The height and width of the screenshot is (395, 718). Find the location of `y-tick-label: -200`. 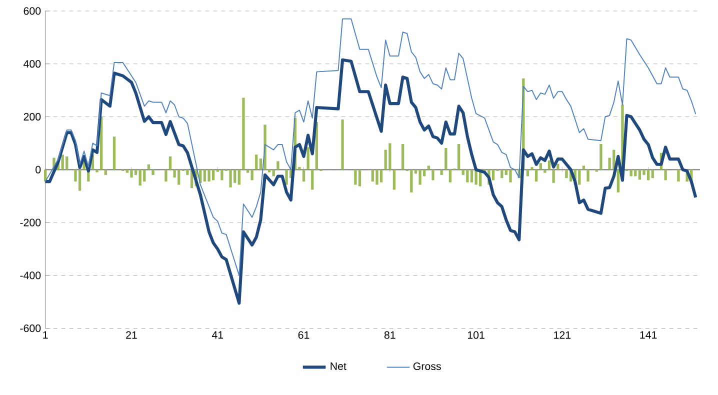

y-tick-label: -200 is located at coordinates (30, 222).